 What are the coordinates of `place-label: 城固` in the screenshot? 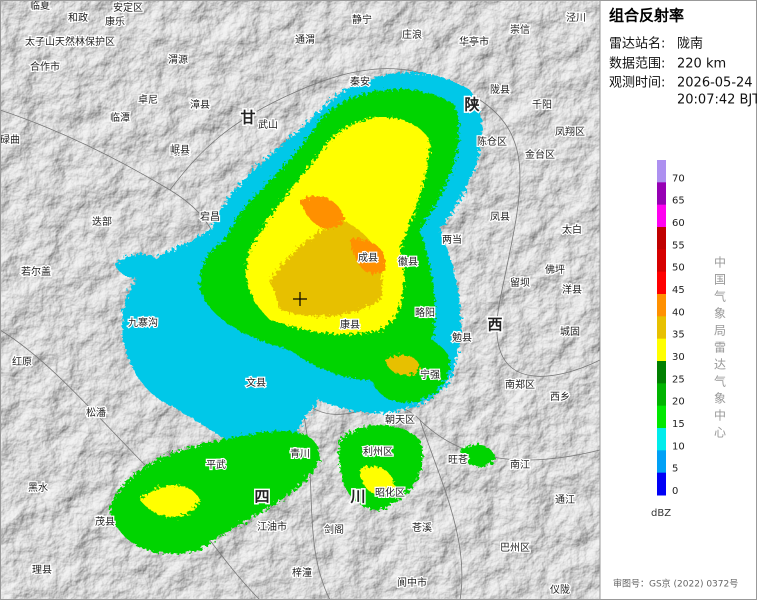 It's located at (570, 332).